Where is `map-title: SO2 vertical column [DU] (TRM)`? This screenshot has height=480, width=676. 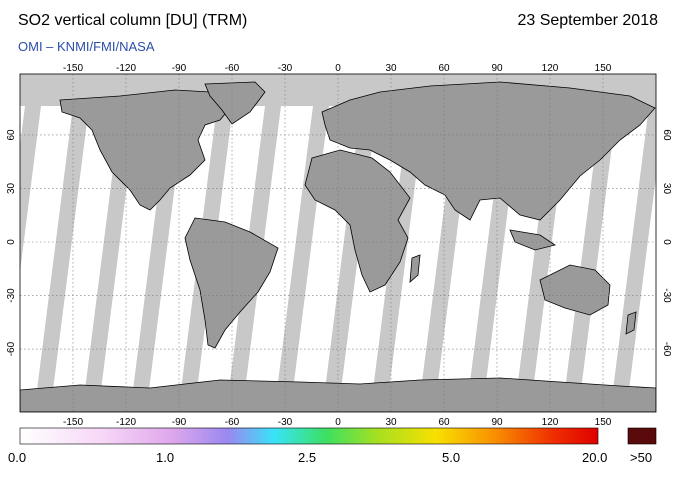
map-title: SO2 vertical column [DU] (TRM) is located at coordinates (133, 20).